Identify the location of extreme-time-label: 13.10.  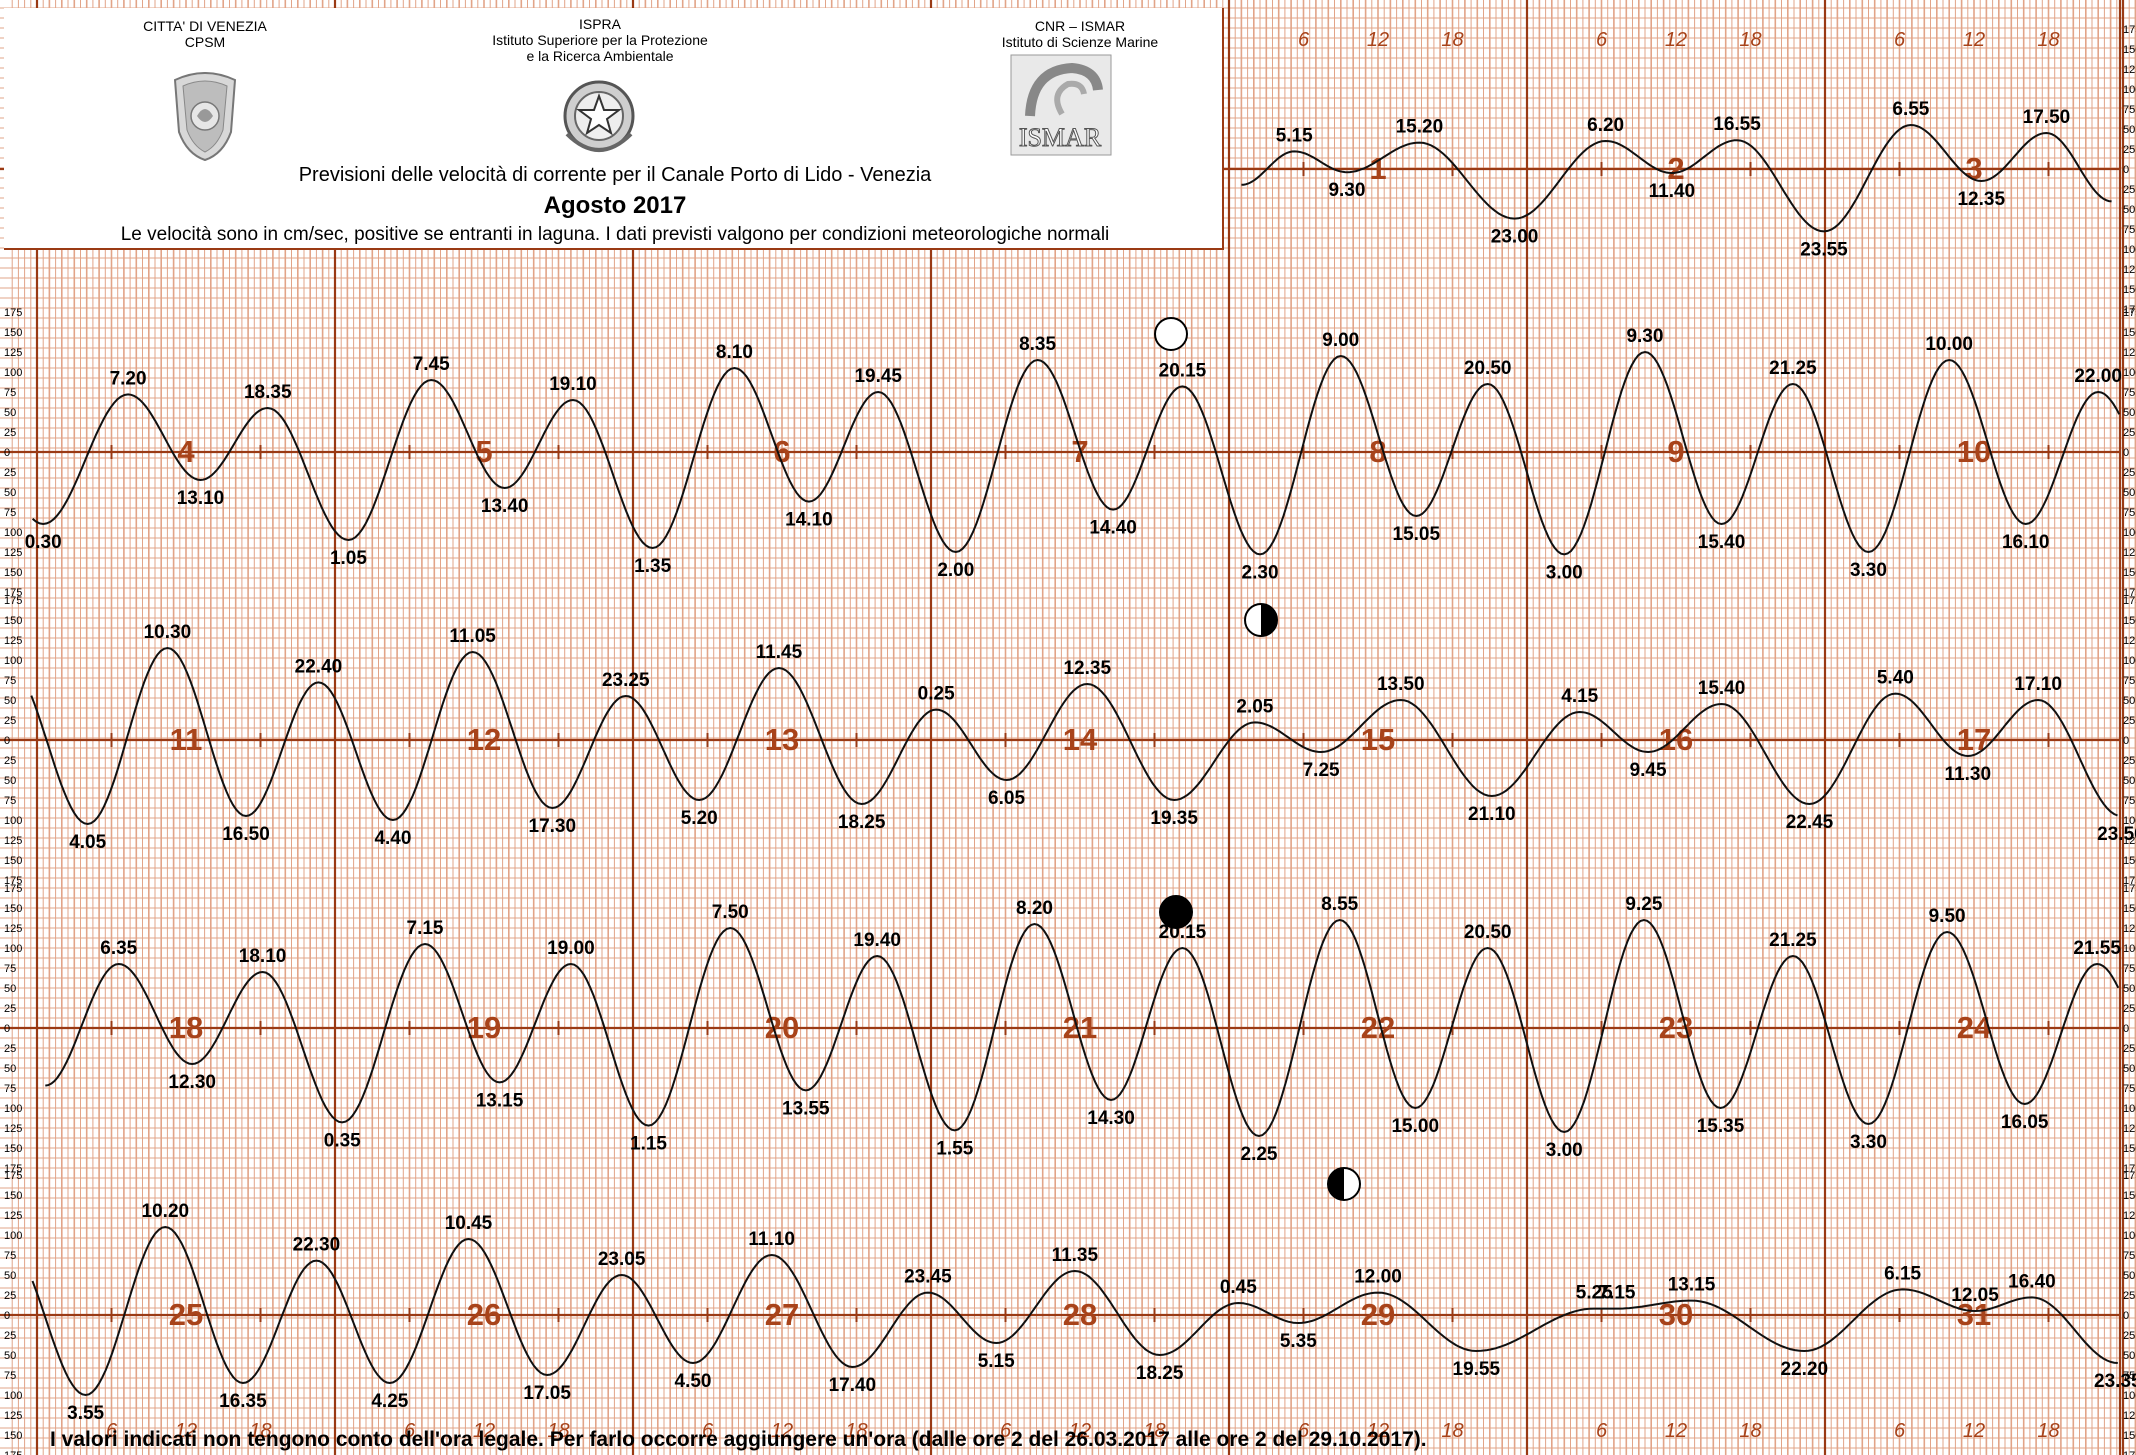
(201, 498).